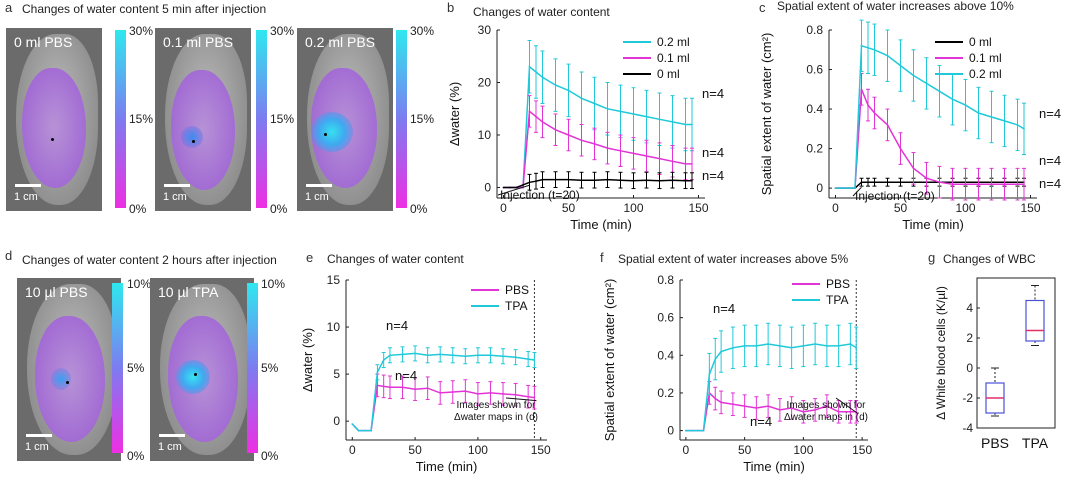 Image resolution: width=1068 pixels, height=489 pixels. Describe the element at coordinates (597, 127) in the screenshot. I see `series-line` at that location.